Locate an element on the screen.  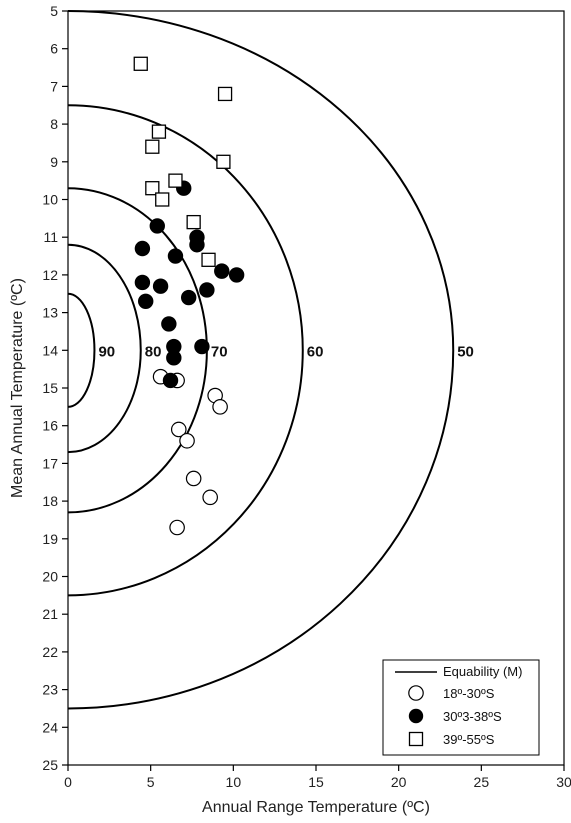
equability-curve-label-90: 90 is located at coordinates (106, 351).